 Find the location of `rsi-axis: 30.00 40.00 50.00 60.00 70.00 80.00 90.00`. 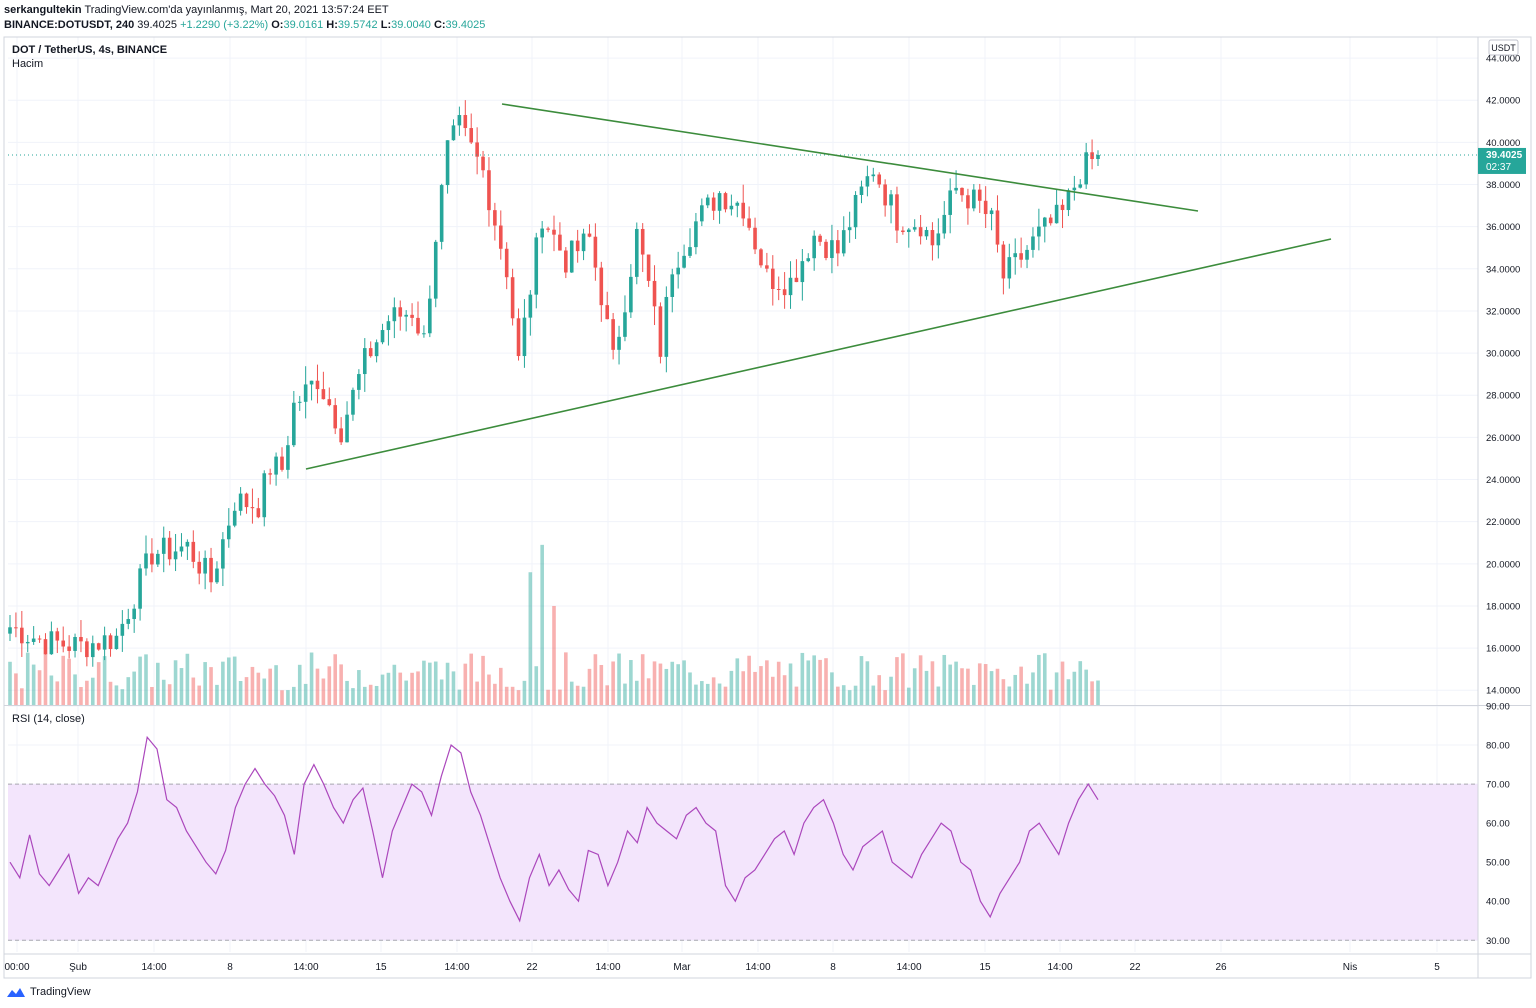

rsi-axis: 30.00 40.00 50.00 60.00 70.00 80.00 90.00 is located at coordinates (1498, 824).